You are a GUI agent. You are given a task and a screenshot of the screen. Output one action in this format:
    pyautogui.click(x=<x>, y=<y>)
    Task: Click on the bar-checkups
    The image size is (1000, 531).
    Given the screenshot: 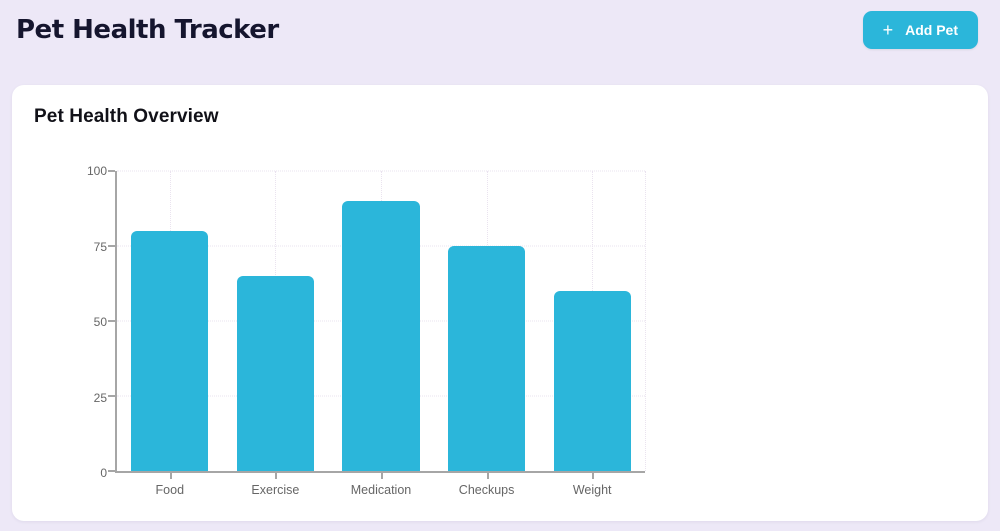 What is the action you would take?
    pyautogui.click(x=487, y=358)
    